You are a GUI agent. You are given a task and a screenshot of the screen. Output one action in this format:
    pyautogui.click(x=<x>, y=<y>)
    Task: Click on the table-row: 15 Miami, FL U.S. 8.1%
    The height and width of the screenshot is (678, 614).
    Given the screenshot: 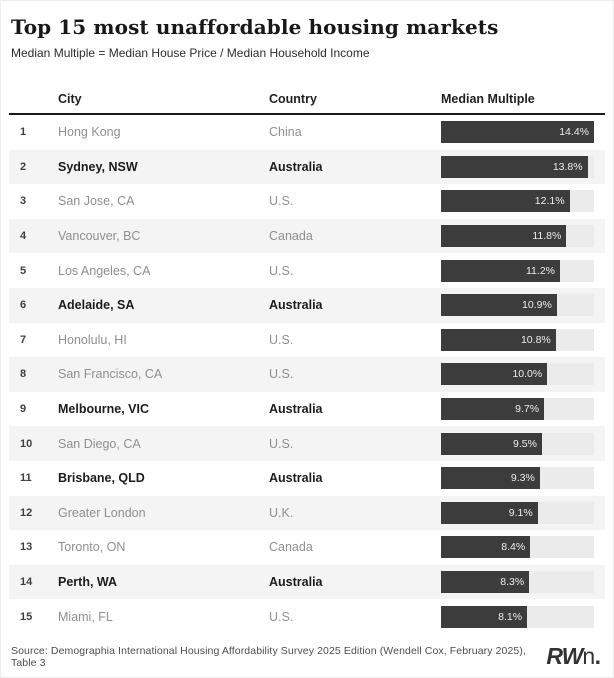 What is the action you would take?
    pyautogui.click(x=307, y=616)
    